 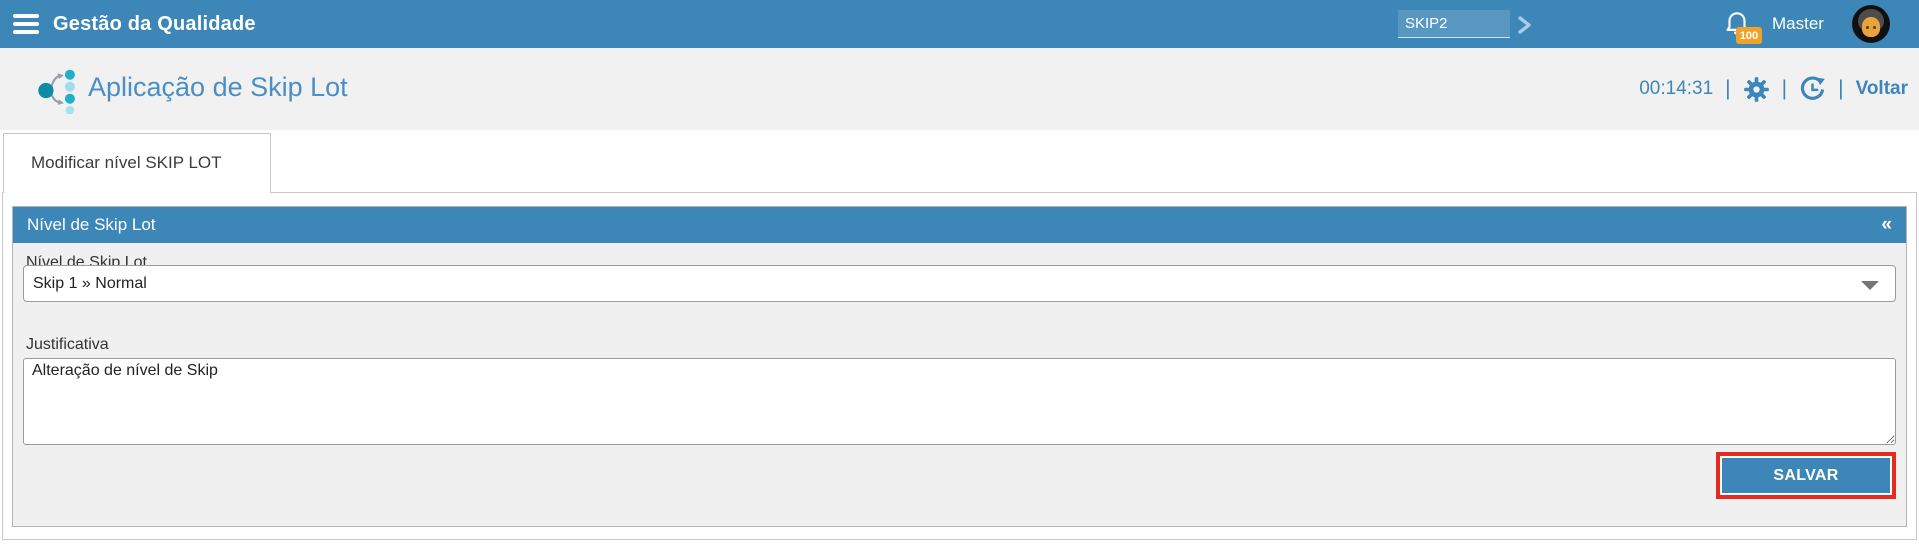 I want to click on hamburger-icon, so click(x=26, y=24).